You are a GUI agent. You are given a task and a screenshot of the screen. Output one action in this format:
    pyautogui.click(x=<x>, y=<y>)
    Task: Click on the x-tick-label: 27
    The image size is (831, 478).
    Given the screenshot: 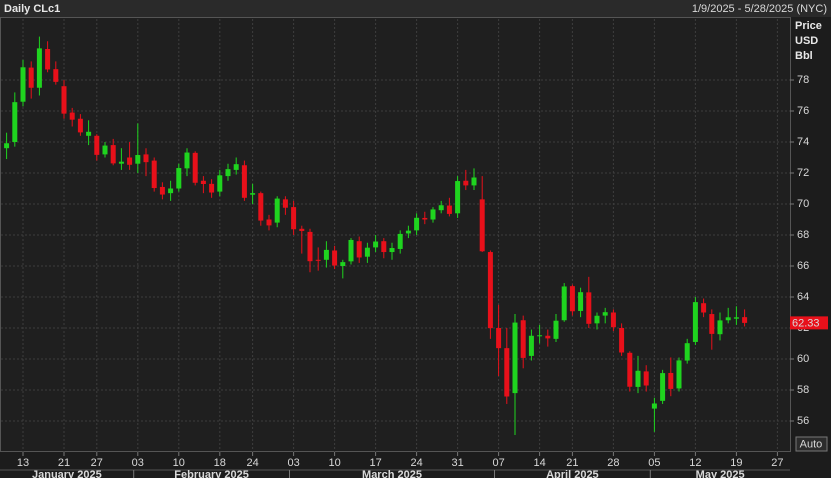 What is the action you would take?
    pyautogui.click(x=777, y=463)
    